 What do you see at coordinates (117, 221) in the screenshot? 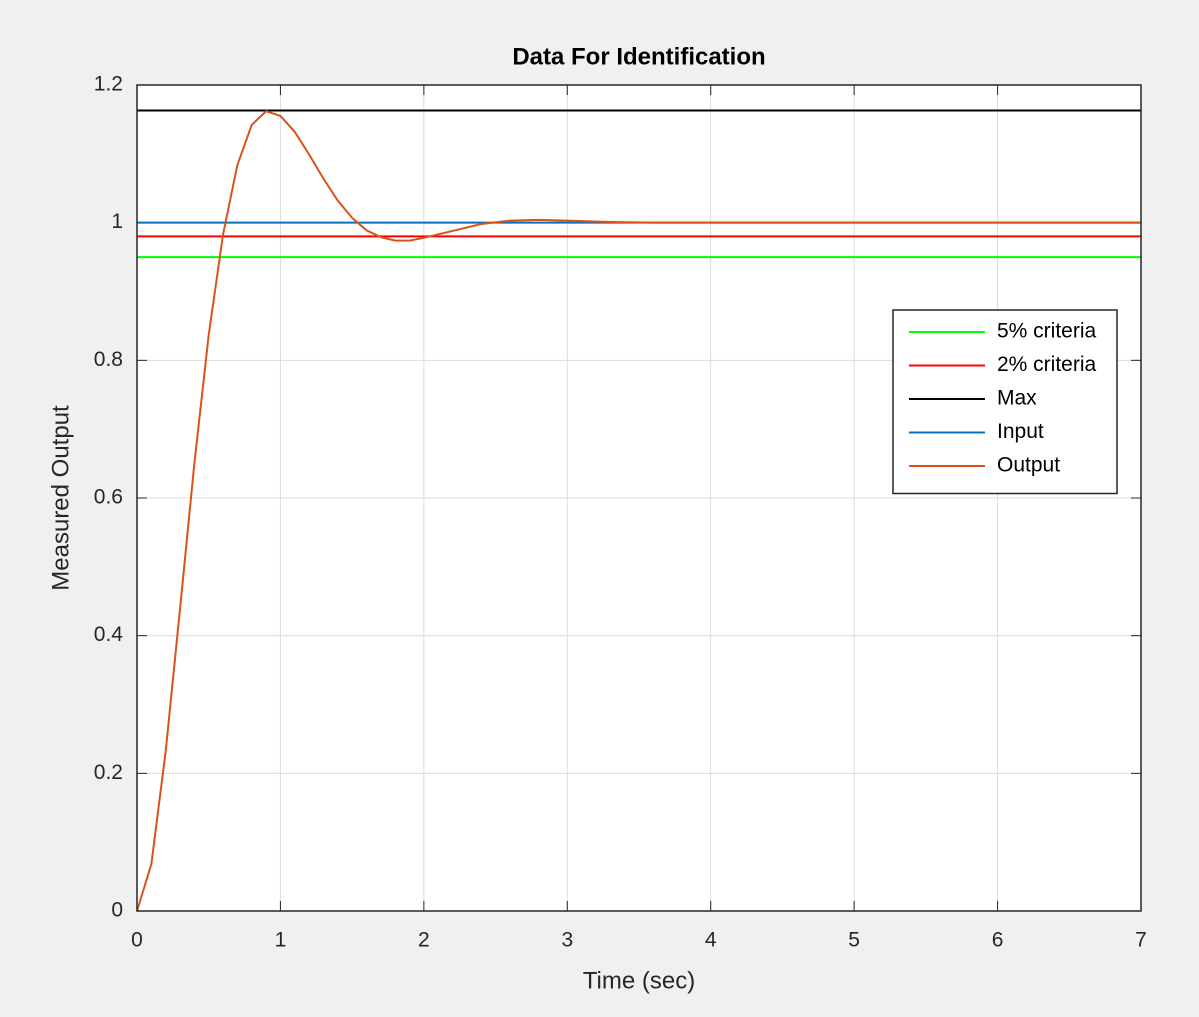
I see `y-tick-label: 1` at bounding box center [117, 221].